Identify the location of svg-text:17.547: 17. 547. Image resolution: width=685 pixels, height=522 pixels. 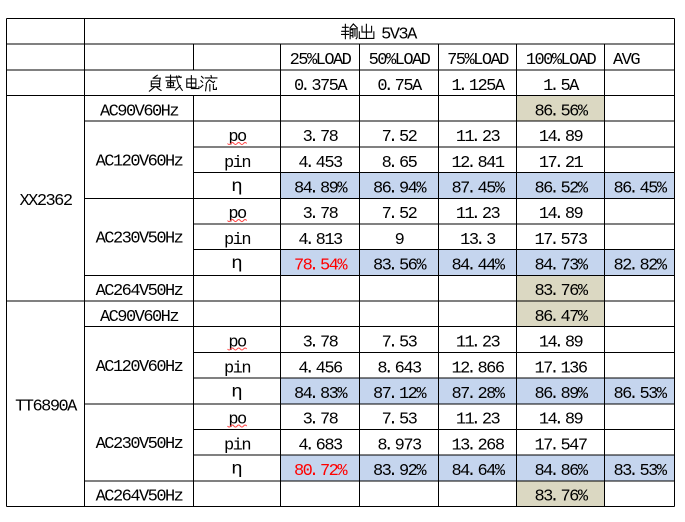
(560, 445).